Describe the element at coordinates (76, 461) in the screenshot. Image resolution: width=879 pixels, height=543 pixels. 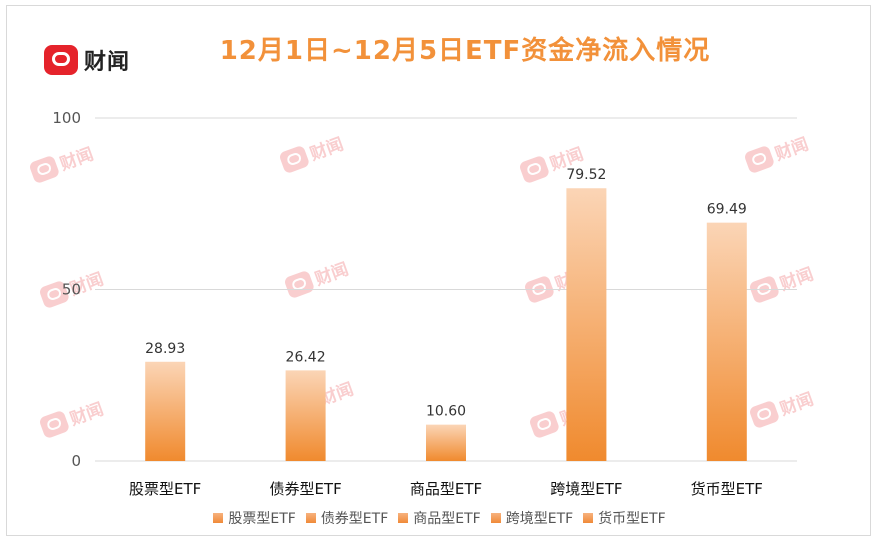
I see `y-tick-label: 0` at that location.